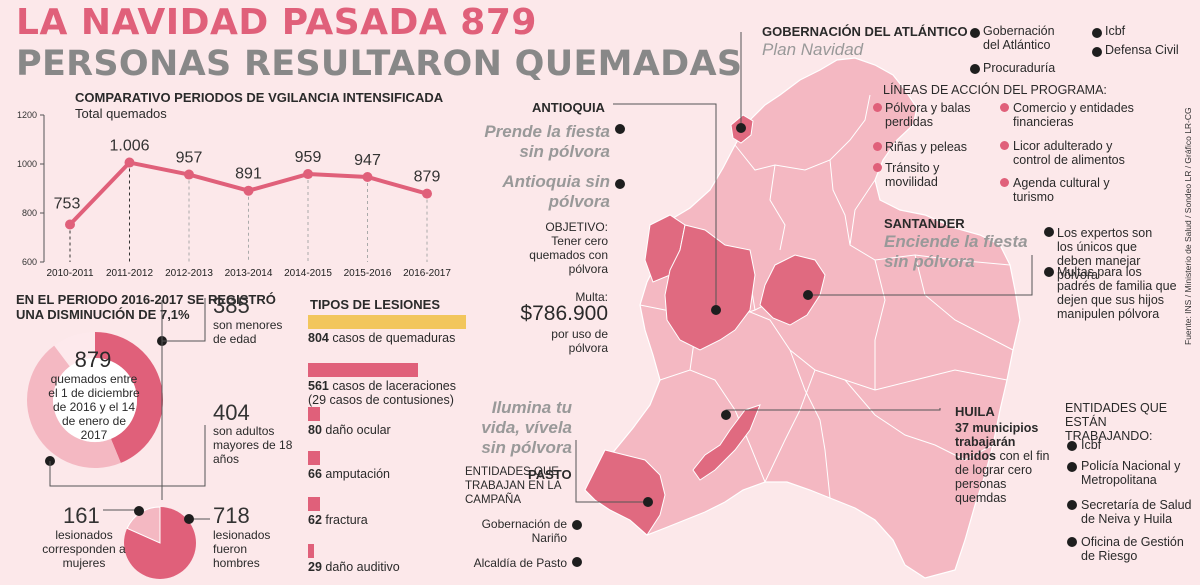 The width and height of the screenshot is (1200, 585). What do you see at coordinates (620, 184) in the screenshot?
I see `antioquia-slogan2-bullet` at bounding box center [620, 184].